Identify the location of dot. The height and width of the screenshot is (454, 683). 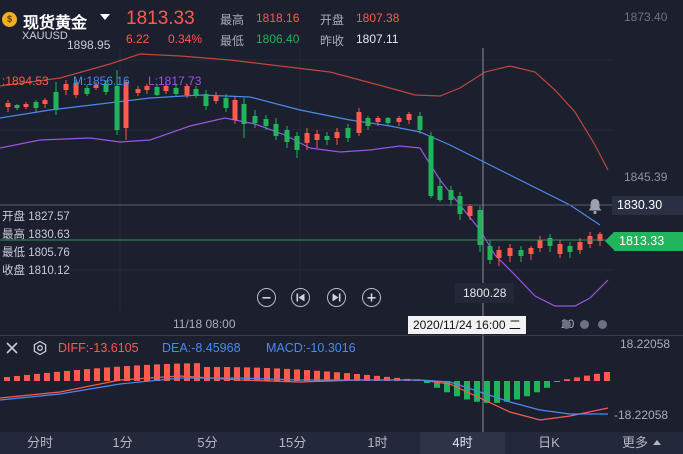
(584, 324).